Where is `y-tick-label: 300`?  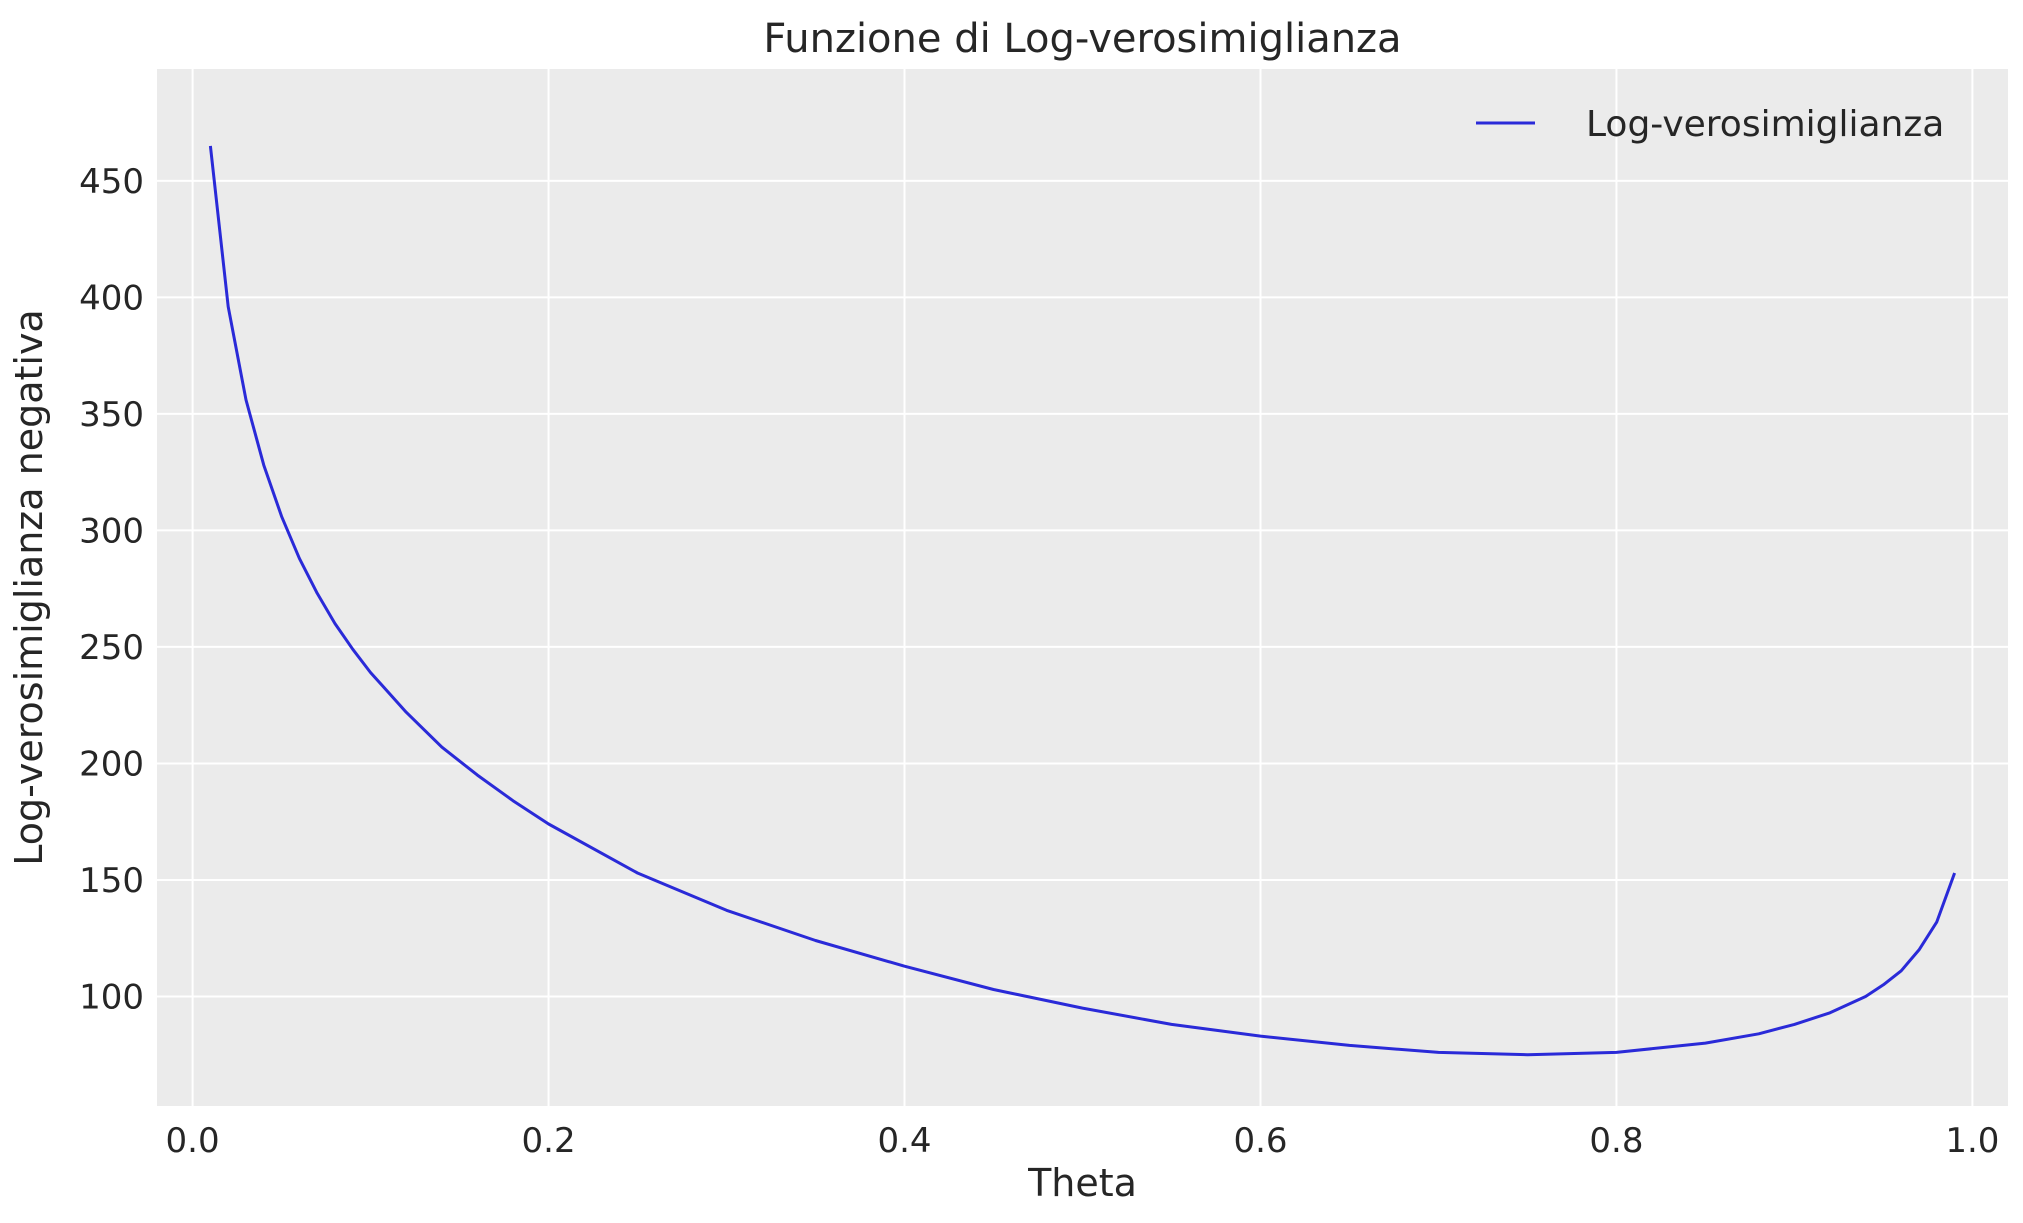 y-tick-label: 300 is located at coordinates (111, 531).